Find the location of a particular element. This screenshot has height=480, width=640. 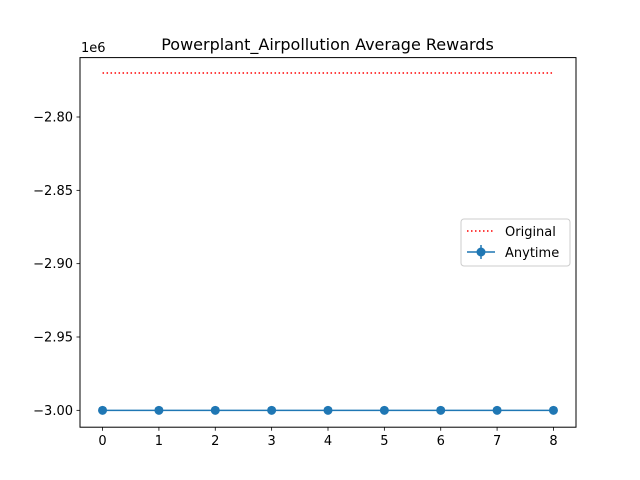

chart-title: Powerplant_Airpollution Average Rewards is located at coordinates (327, 45).